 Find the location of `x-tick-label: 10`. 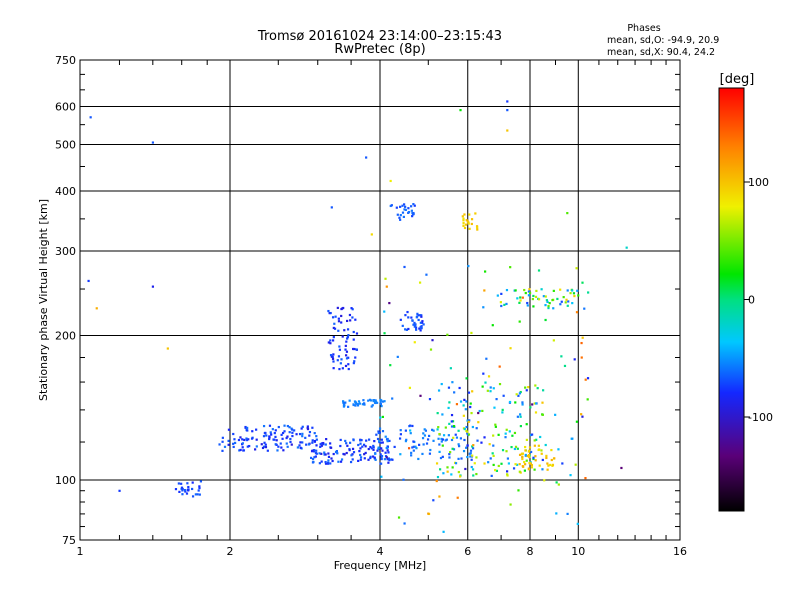

x-tick-label: 10 is located at coordinates (578, 551).